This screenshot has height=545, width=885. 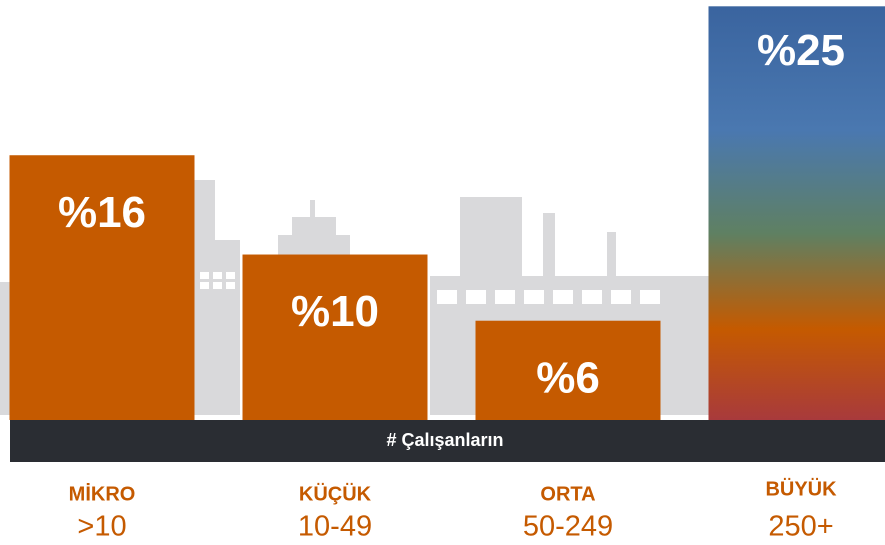 What do you see at coordinates (102, 212) in the screenshot?
I see `value-label: %16` at bounding box center [102, 212].